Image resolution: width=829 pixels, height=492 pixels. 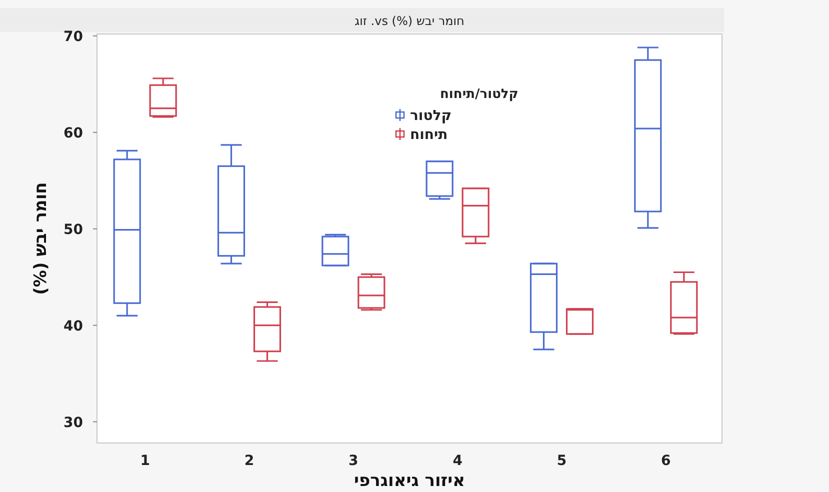 What do you see at coordinates (409, 21) in the screenshot?
I see `chart-title: חומר יבש (%) vs. זוג` at bounding box center [409, 21].